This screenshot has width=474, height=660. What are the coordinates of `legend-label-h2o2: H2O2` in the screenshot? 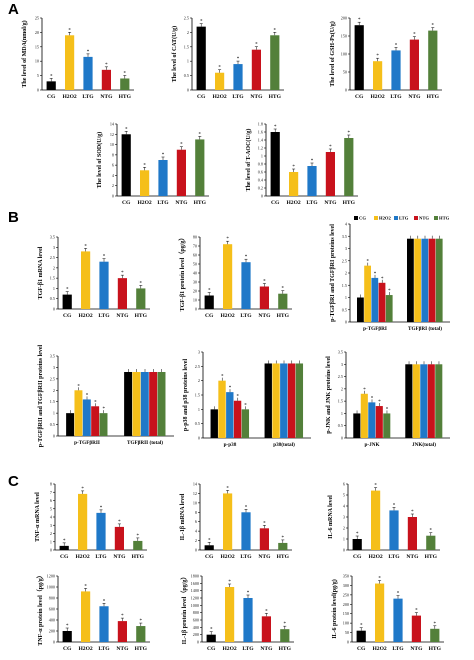 It's located at (385, 218).